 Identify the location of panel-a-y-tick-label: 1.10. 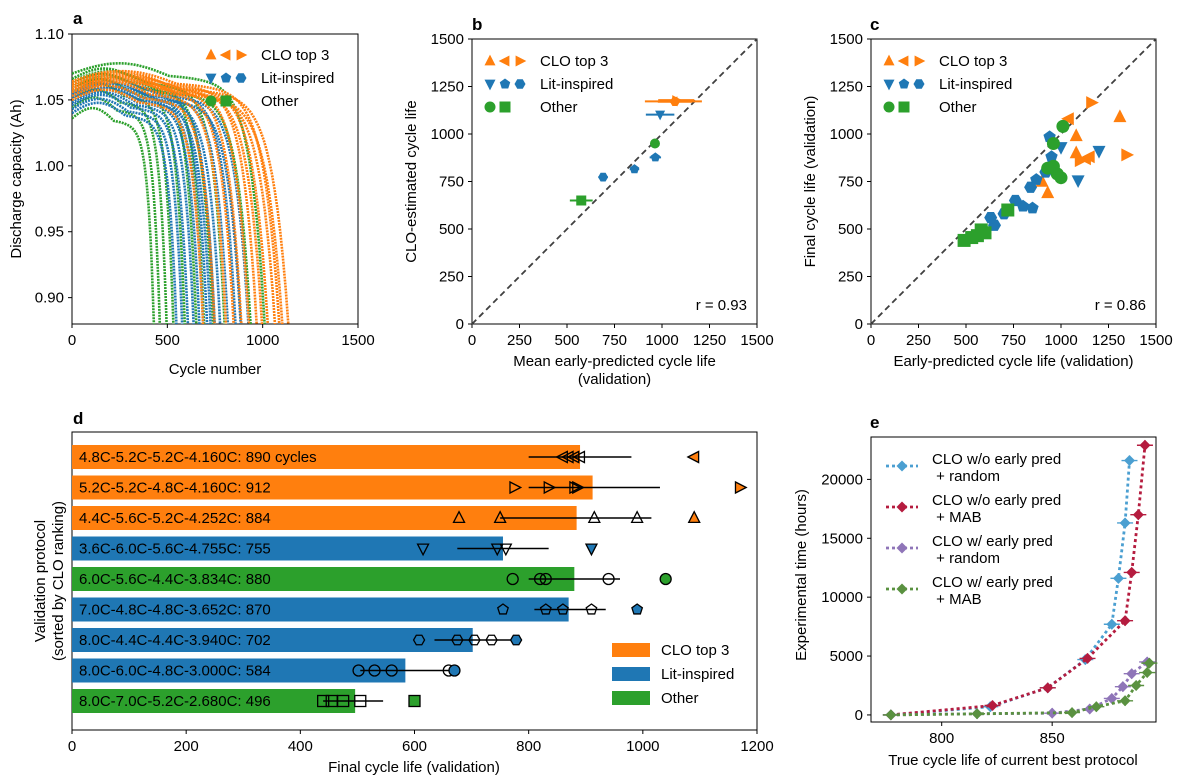
(49, 34).